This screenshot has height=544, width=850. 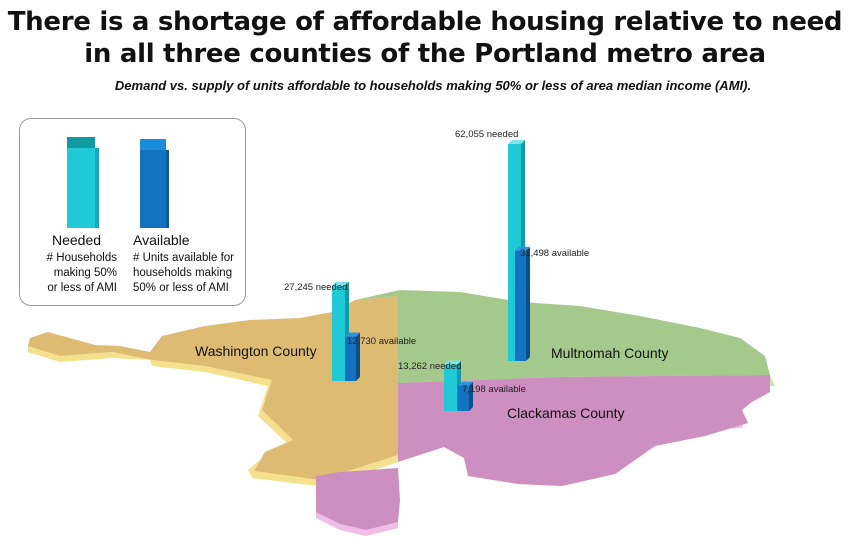 I want to click on clackamas-lobe-side, so click(x=357, y=524).